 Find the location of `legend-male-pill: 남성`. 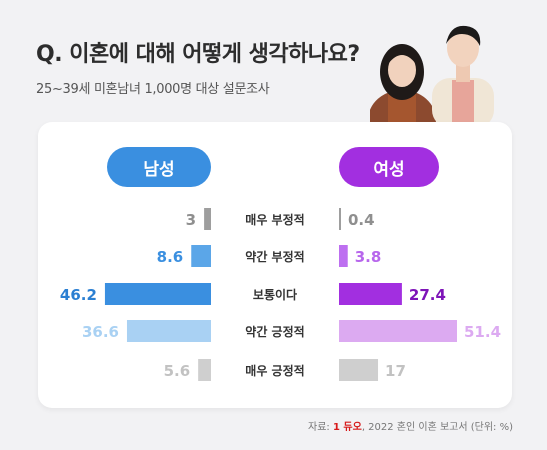

legend-male-pill: 남성 is located at coordinates (159, 167).